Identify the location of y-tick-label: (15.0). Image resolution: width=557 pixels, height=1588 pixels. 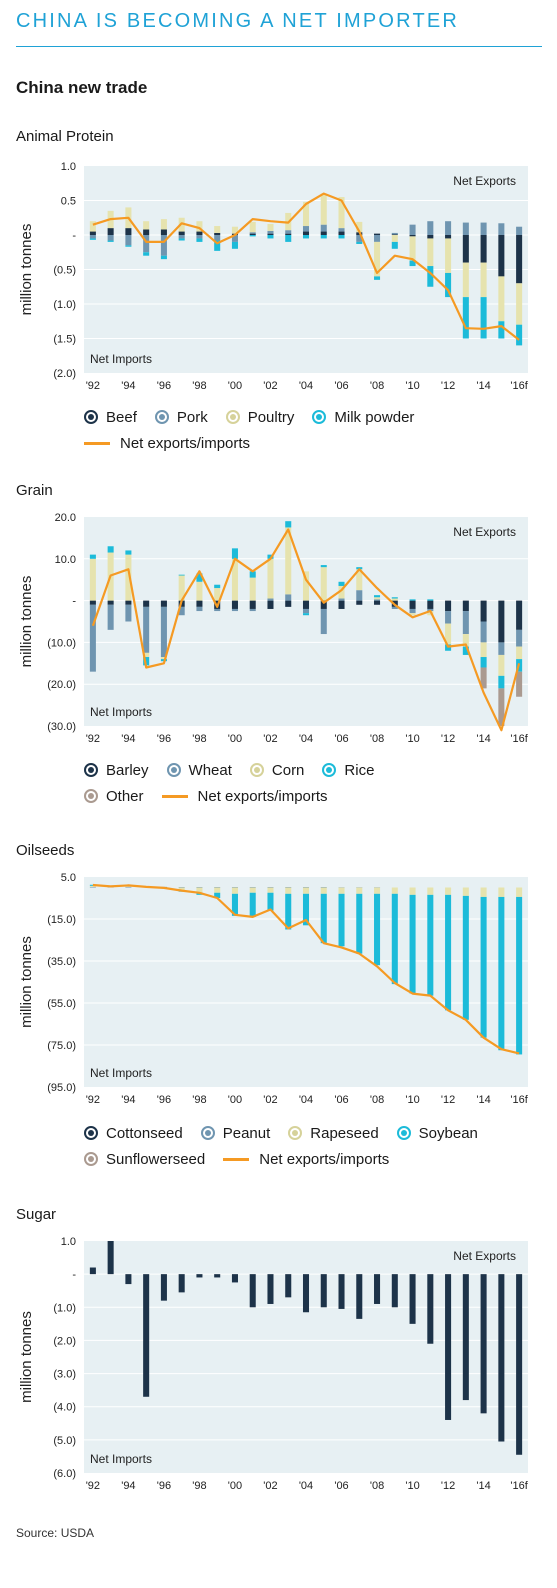
(61, 920).